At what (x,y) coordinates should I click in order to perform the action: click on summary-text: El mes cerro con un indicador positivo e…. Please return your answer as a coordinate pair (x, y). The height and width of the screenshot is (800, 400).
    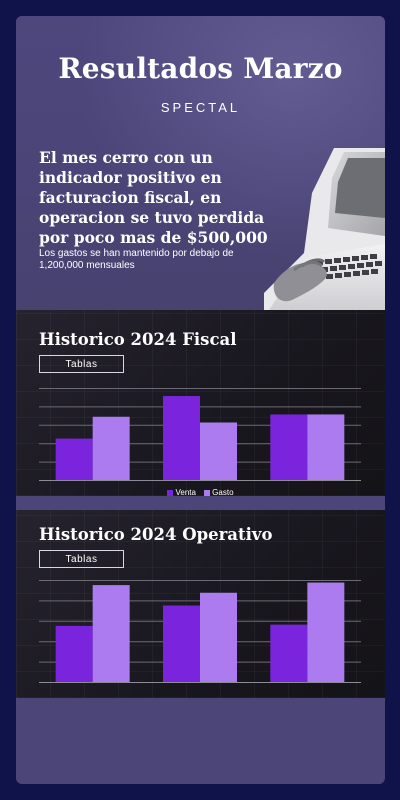
    Looking at the image, I should click on (153, 197).